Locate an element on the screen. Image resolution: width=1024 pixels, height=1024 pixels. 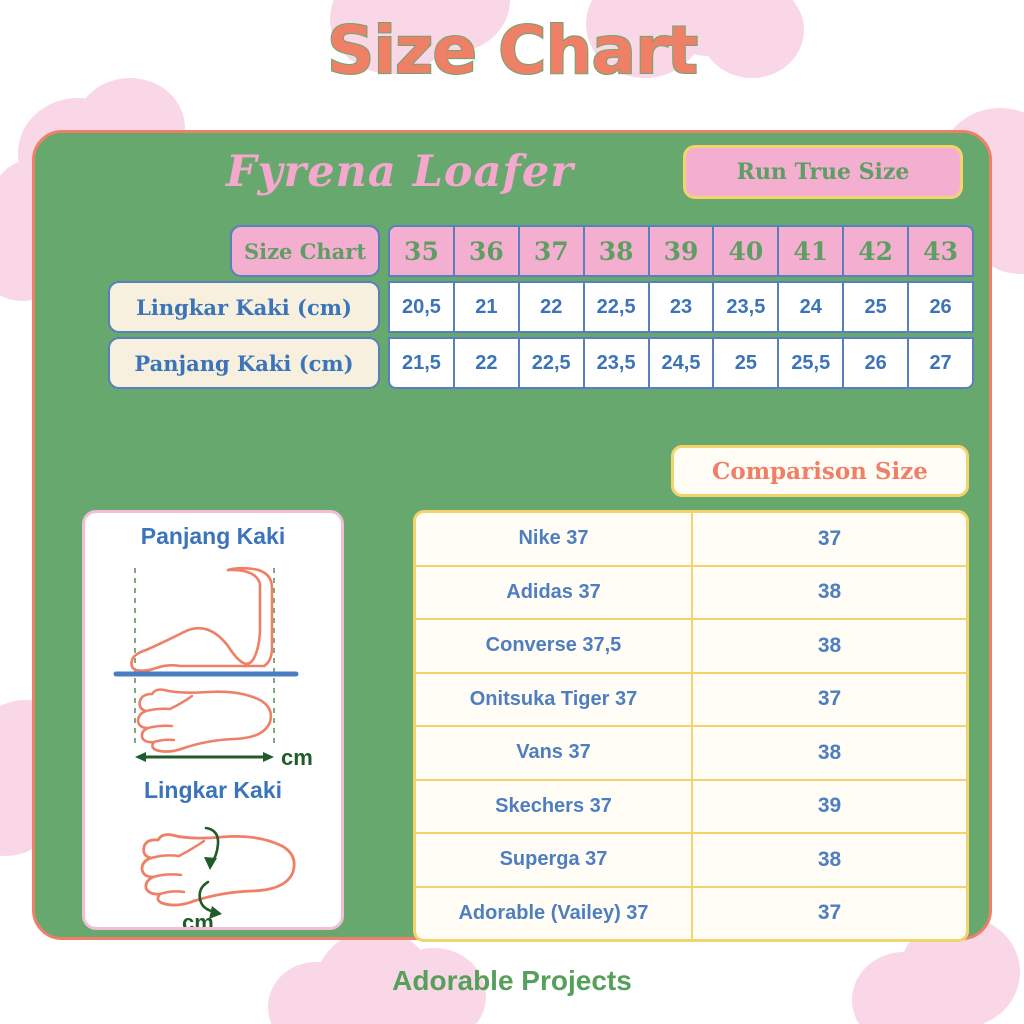
lingkar-value-cell-7: 25 is located at coordinates (876, 307).